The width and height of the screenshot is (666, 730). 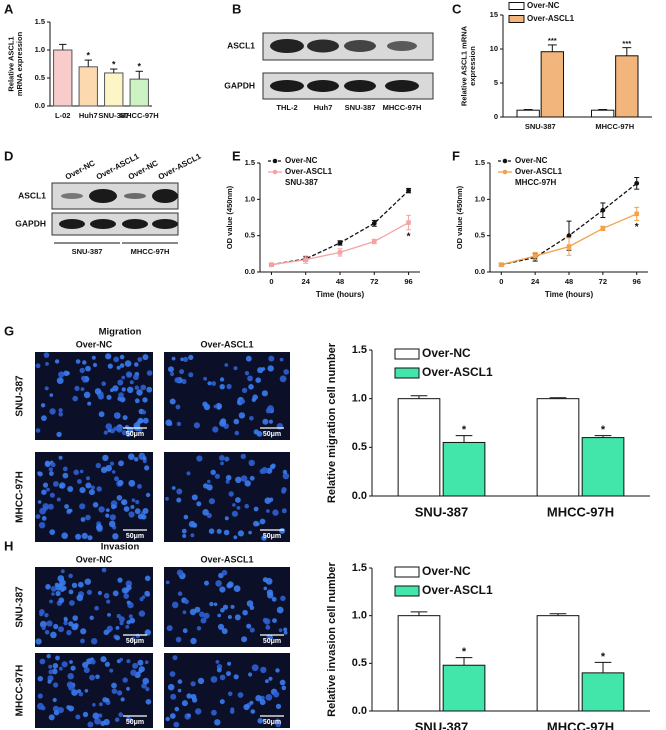 I want to click on significance: *, so click(x=114, y=64).